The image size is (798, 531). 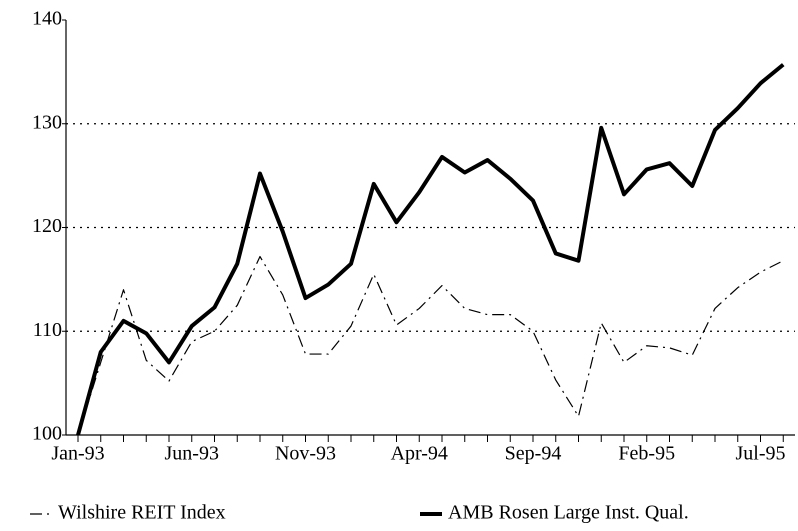 I want to click on y-tick-label: 120, so click(x=47, y=226).